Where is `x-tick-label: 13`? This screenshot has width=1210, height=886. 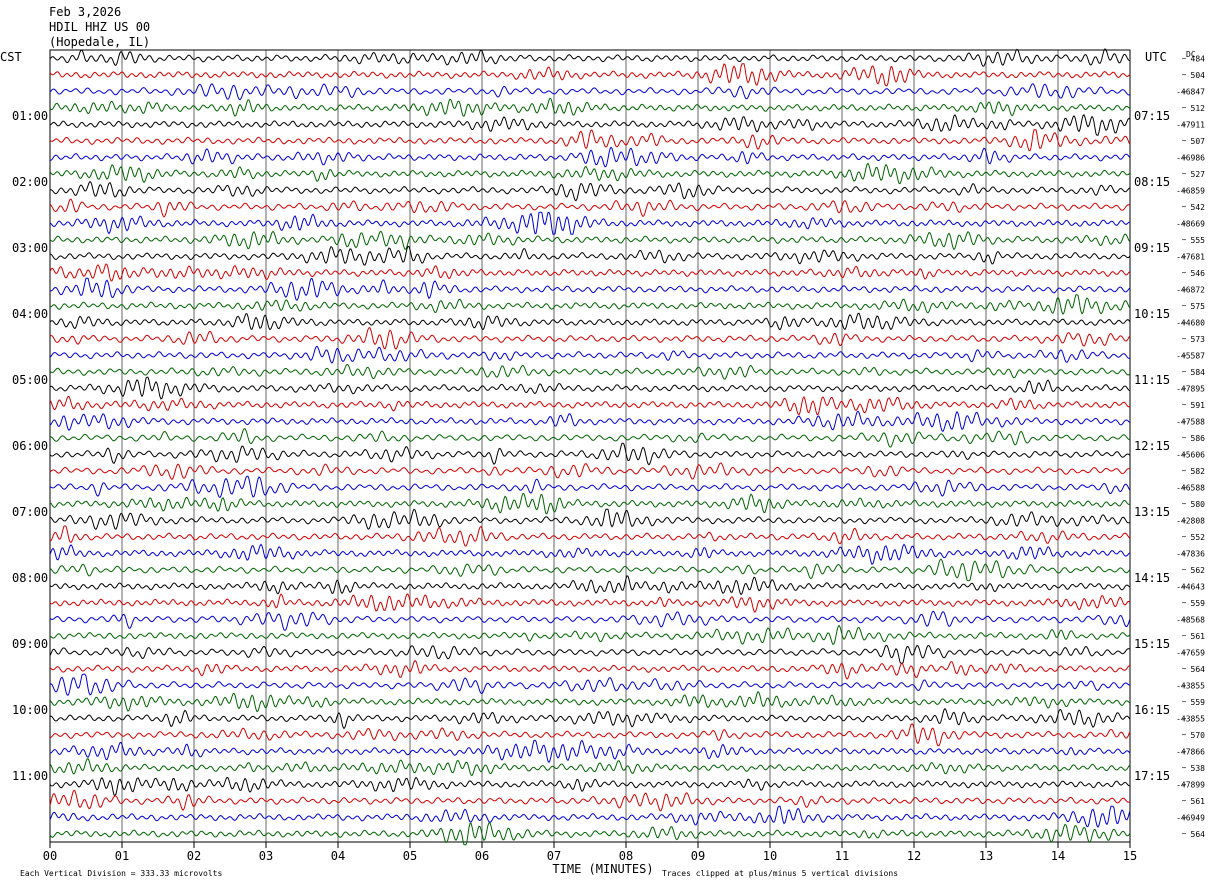
x-tick-label: 13 is located at coordinates (986, 856).